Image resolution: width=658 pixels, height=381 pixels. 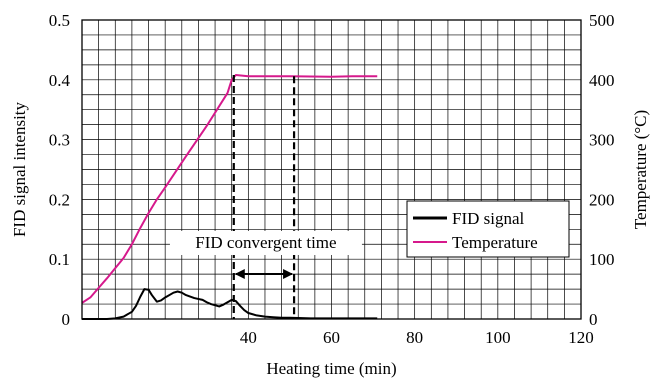 I want to click on y-tick-label: 0.5, so click(x=59, y=20).